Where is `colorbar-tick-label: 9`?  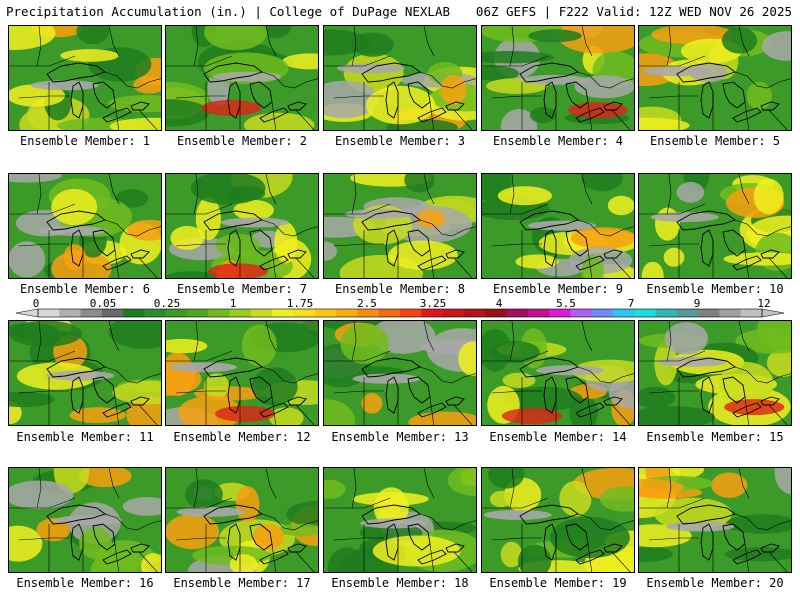 colorbar-tick-label: 9 is located at coordinates (697, 303).